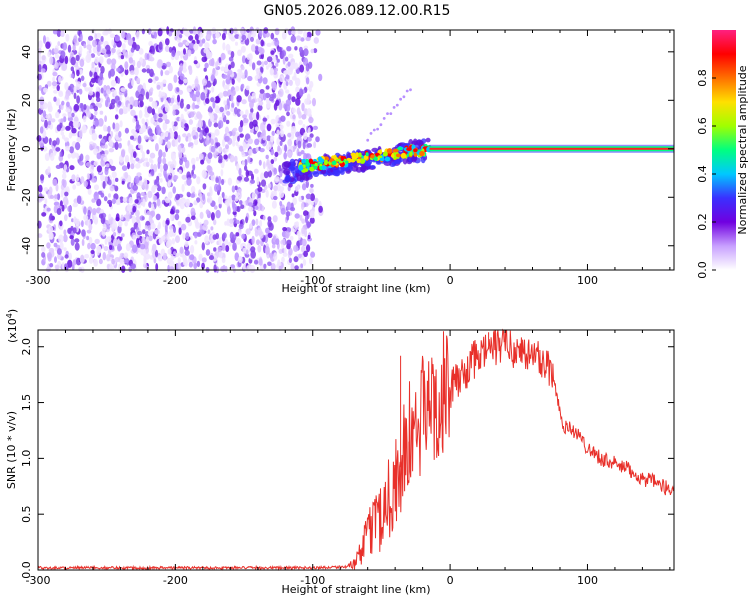 The height and width of the screenshot is (600, 750). What do you see at coordinates (400, 149) in the screenshot?
I see `spectrogram-signal-core` at bounding box center [400, 149].